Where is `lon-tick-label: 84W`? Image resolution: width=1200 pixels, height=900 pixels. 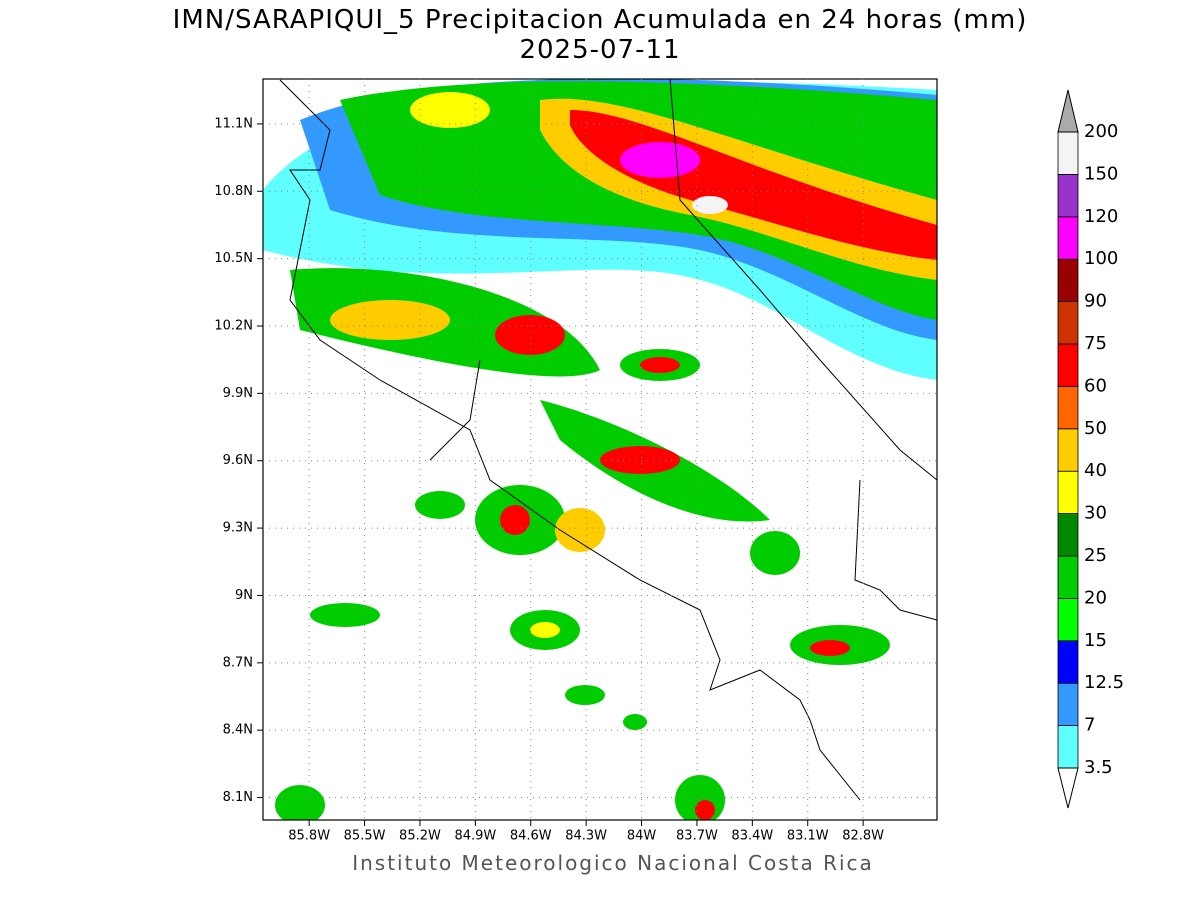
lon-tick-label: 84W is located at coordinates (642, 836).